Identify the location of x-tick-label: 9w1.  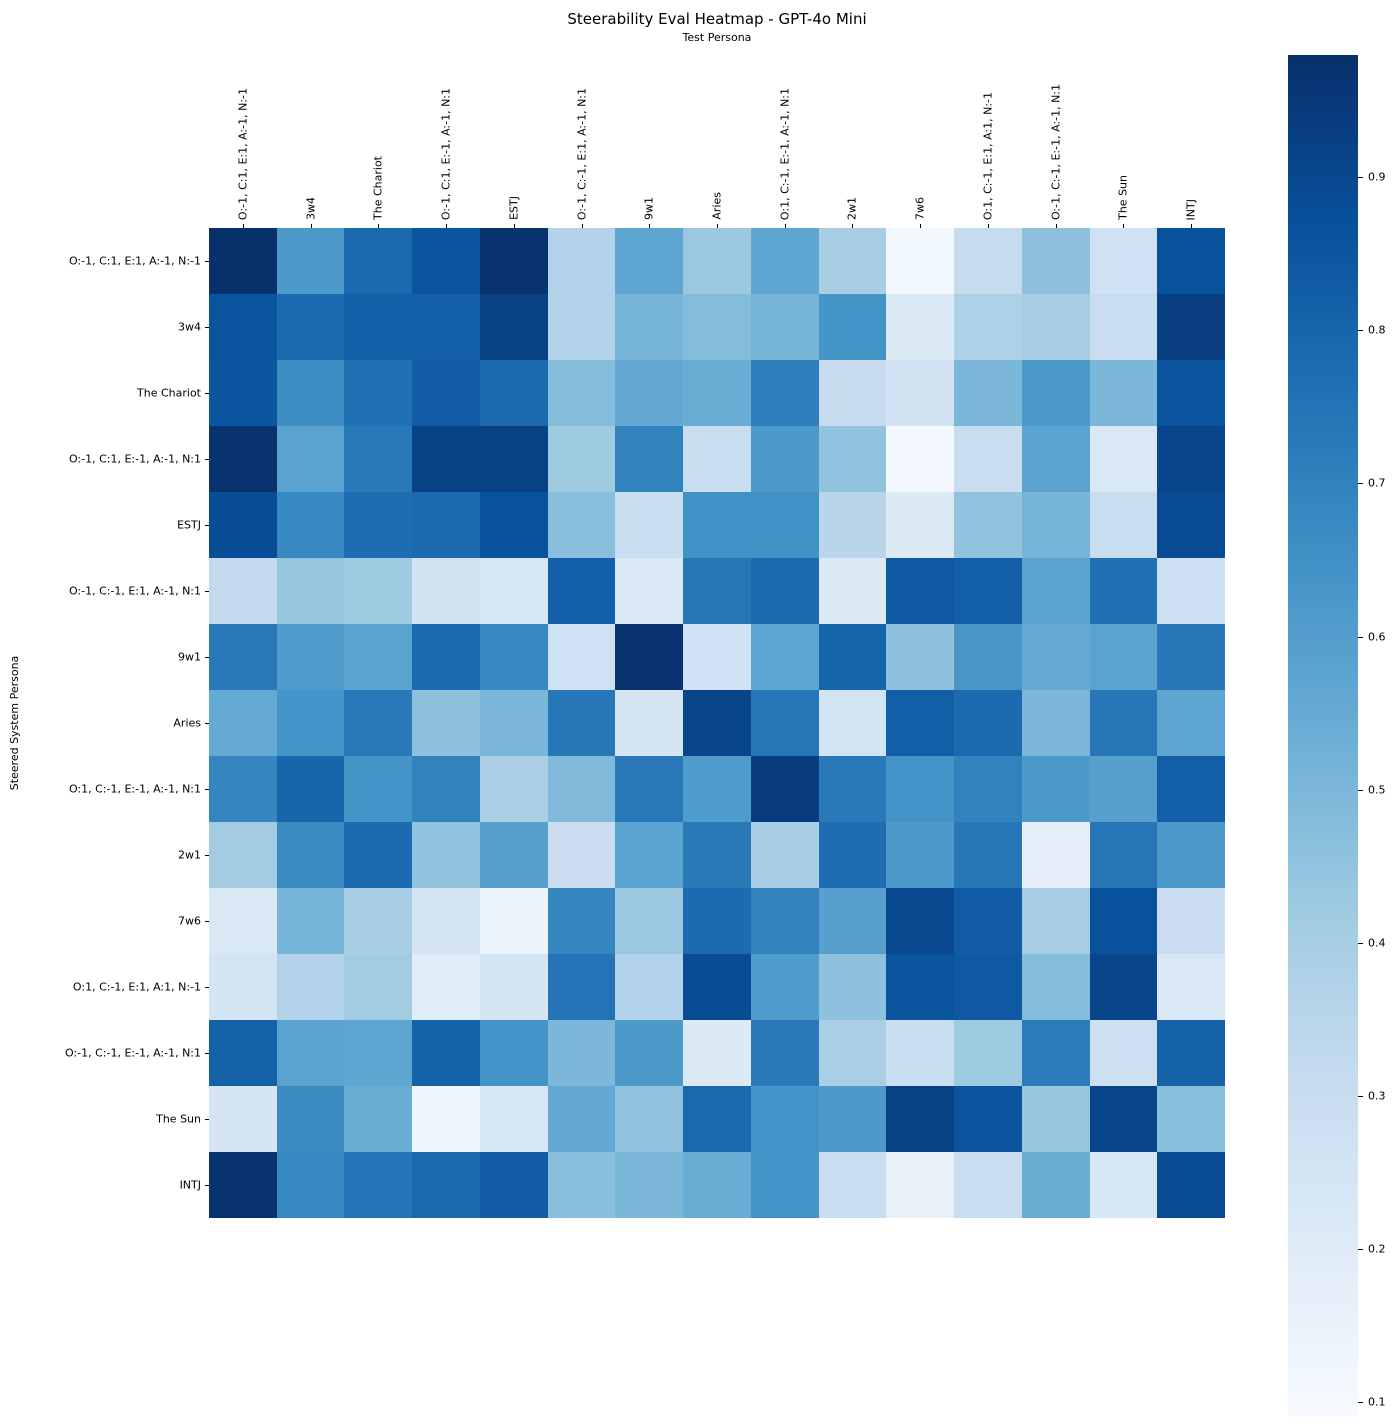
(649, 208).